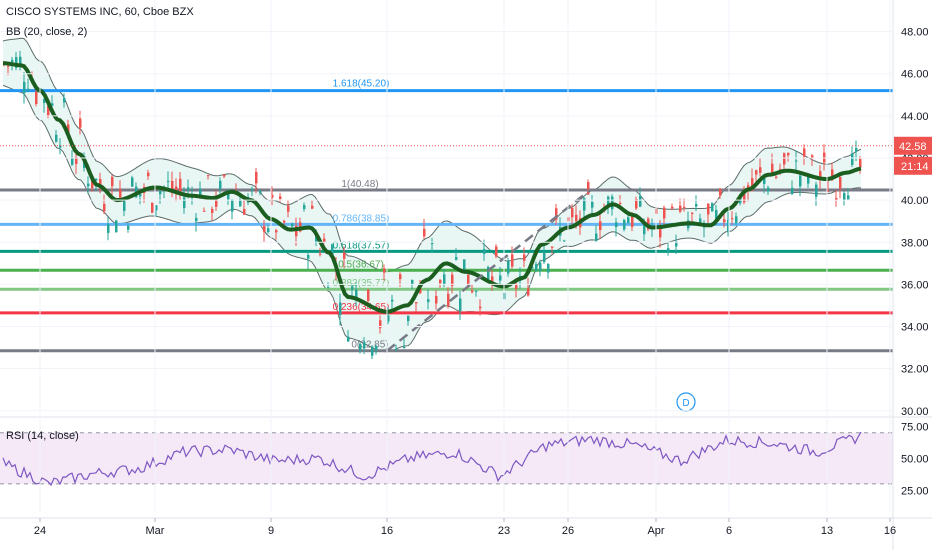 The image size is (932, 555). What do you see at coordinates (504, 531) in the screenshot?
I see `x-tick-label: 23` at bounding box center [504, 531].